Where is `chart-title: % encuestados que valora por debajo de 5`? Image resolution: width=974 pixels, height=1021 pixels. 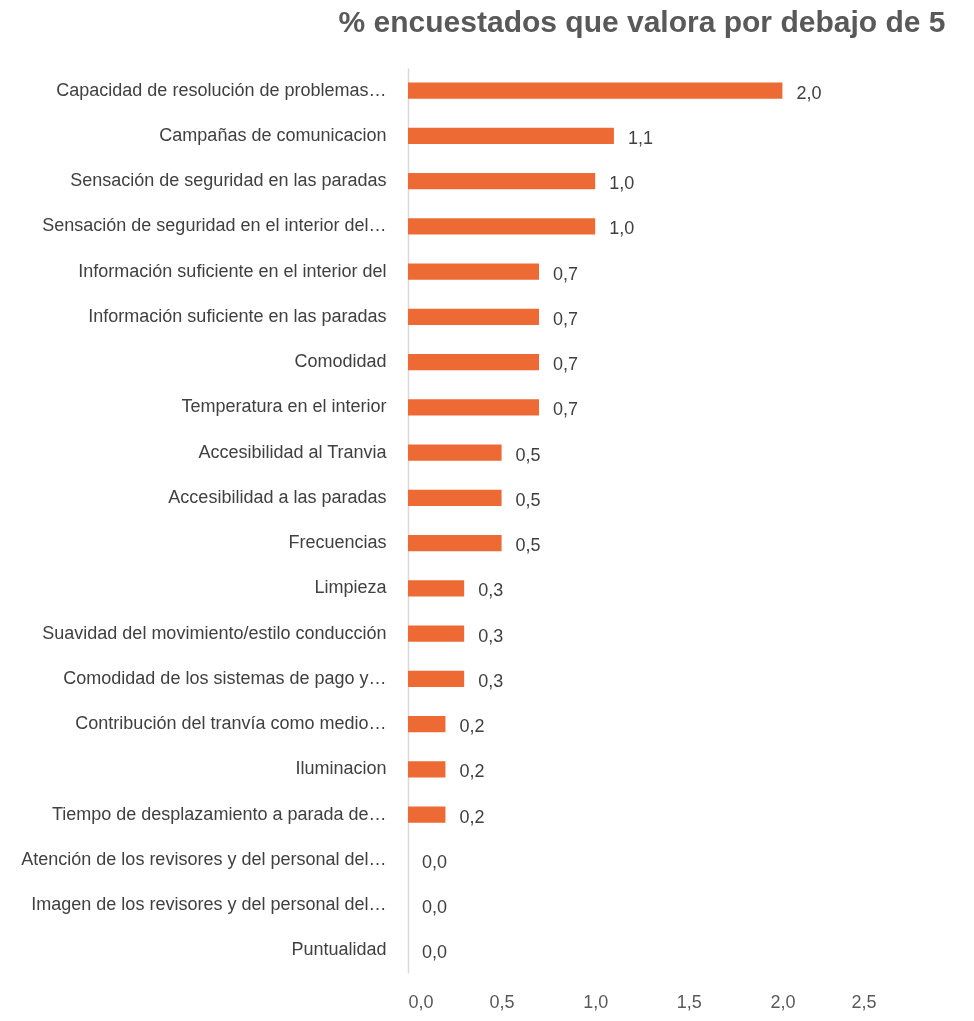 chart-title: % encuestados que valora por debajo de 5 is located at coordinates (642, 21).